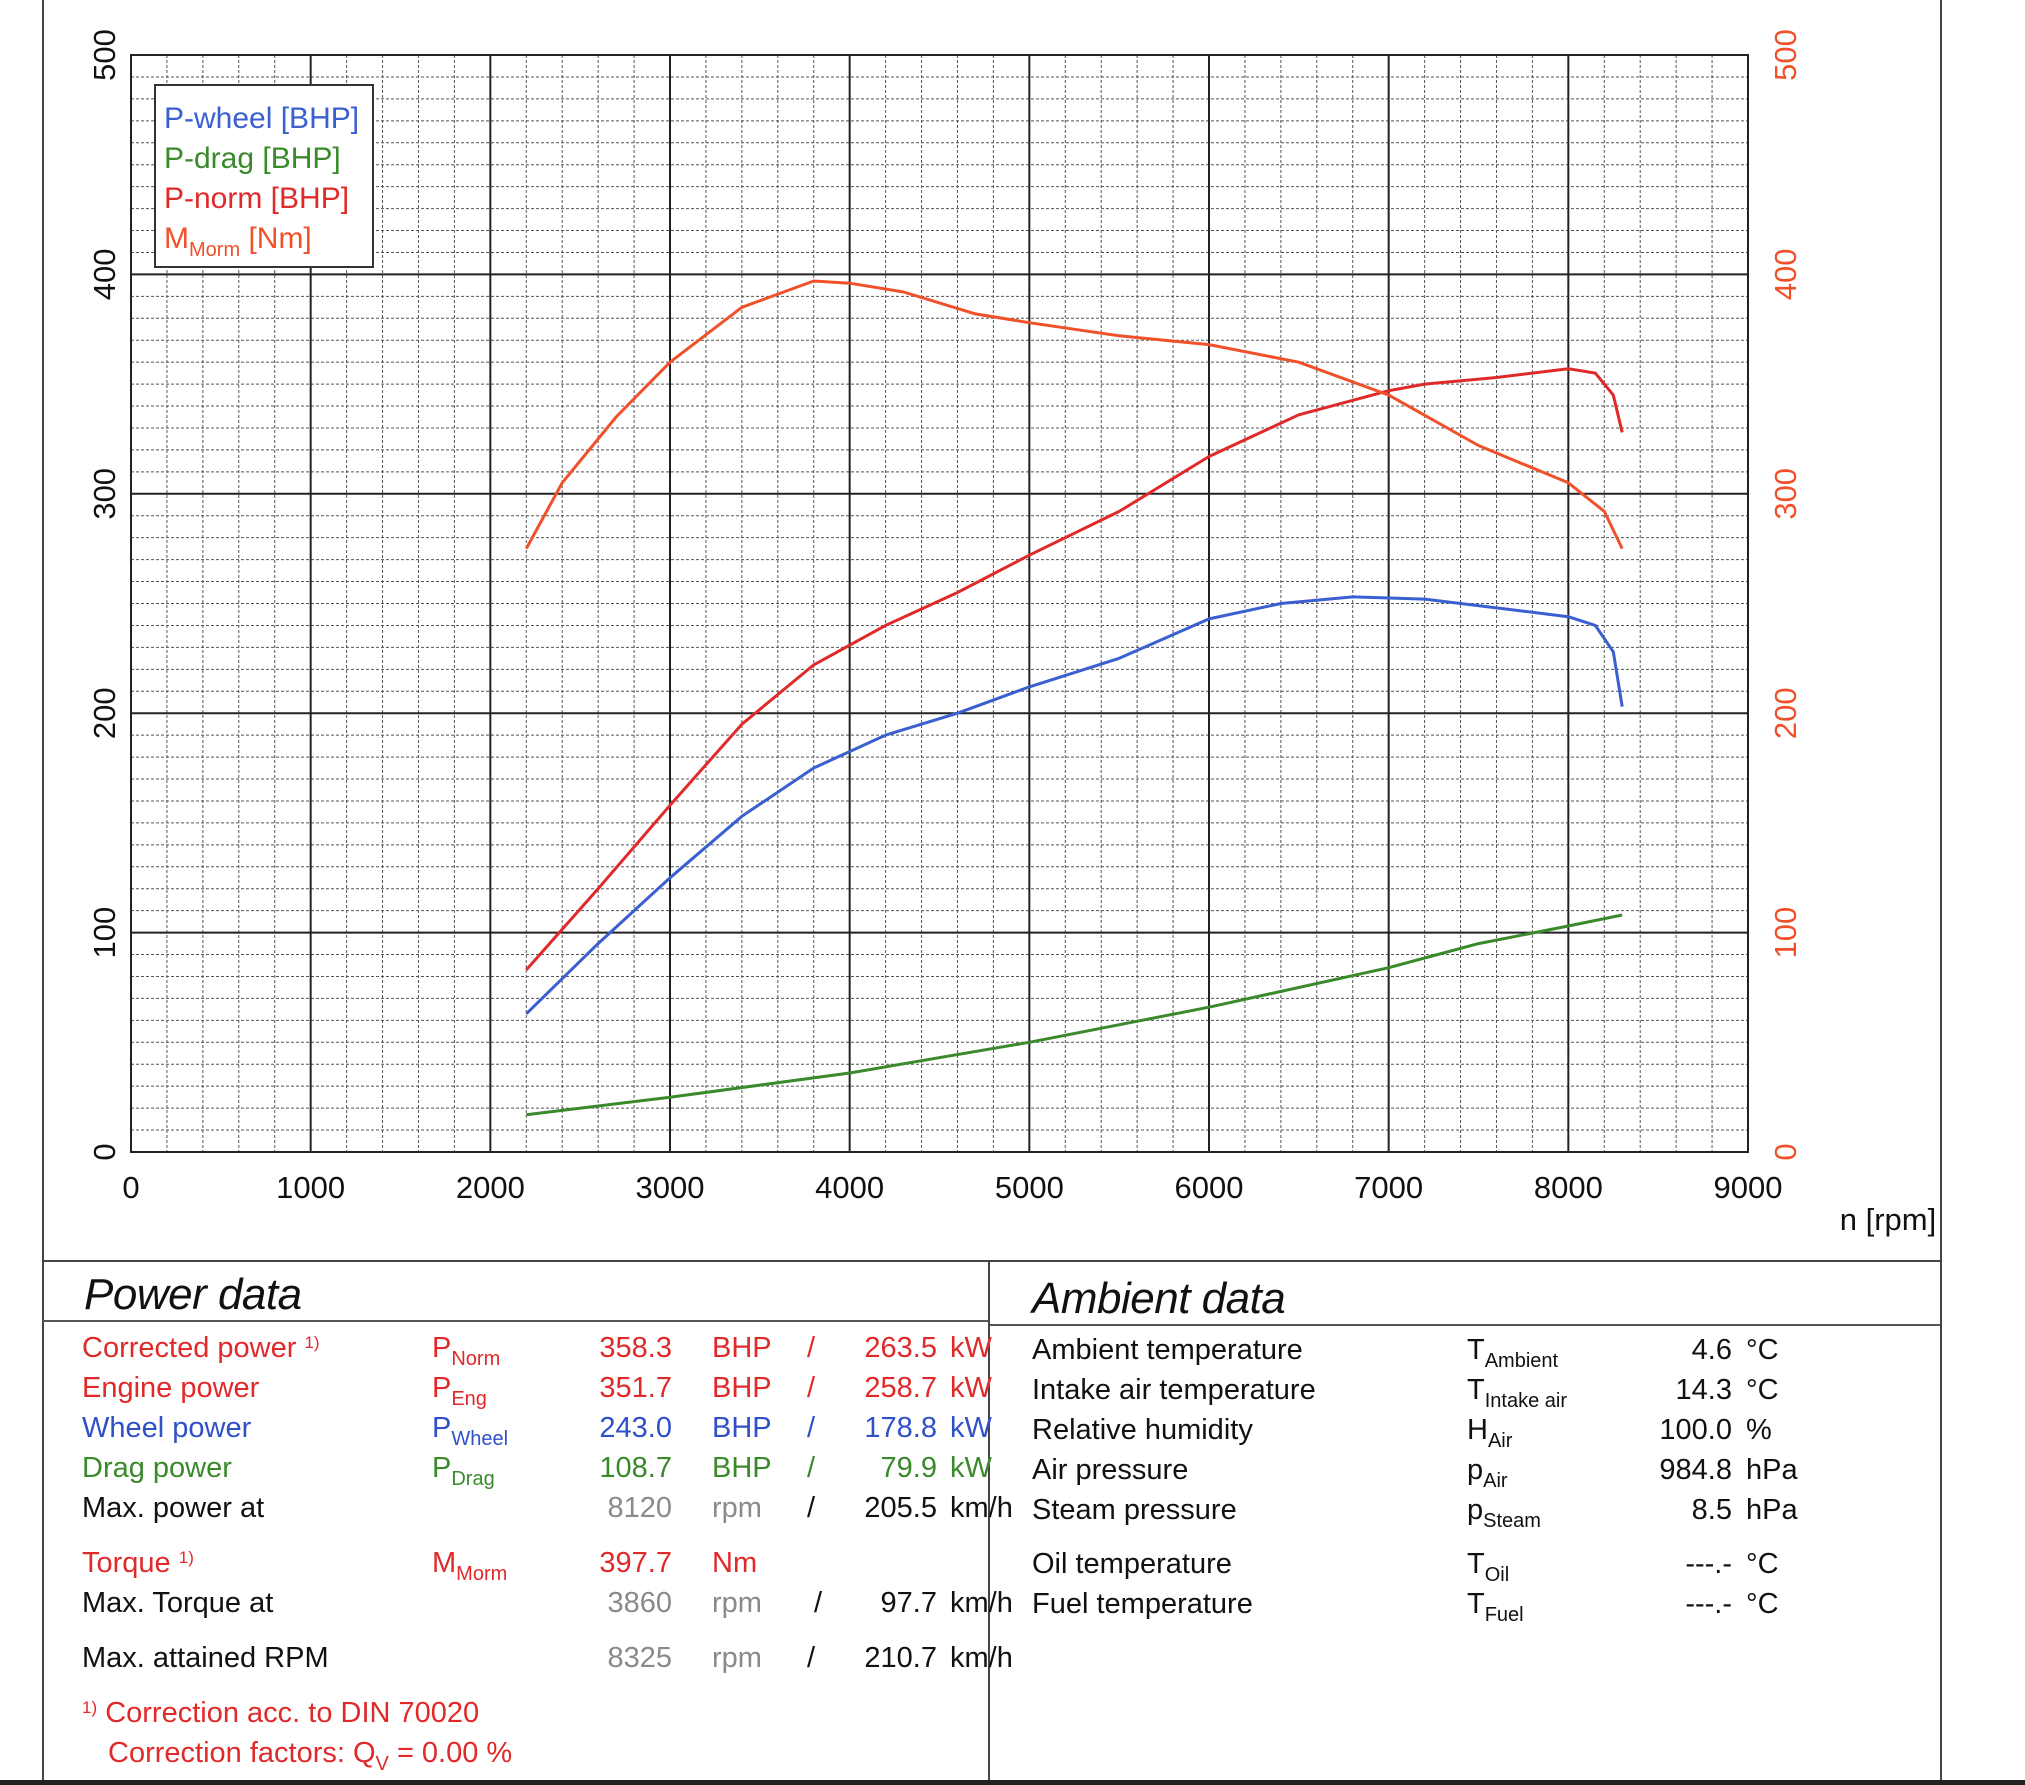 Image resolution: width=2025 pixels, height=1785 pixels. What do you see at coordinates (515, 1321) in the screenshot?
I see `power-title-rule` at bounding box center [515, 1321].